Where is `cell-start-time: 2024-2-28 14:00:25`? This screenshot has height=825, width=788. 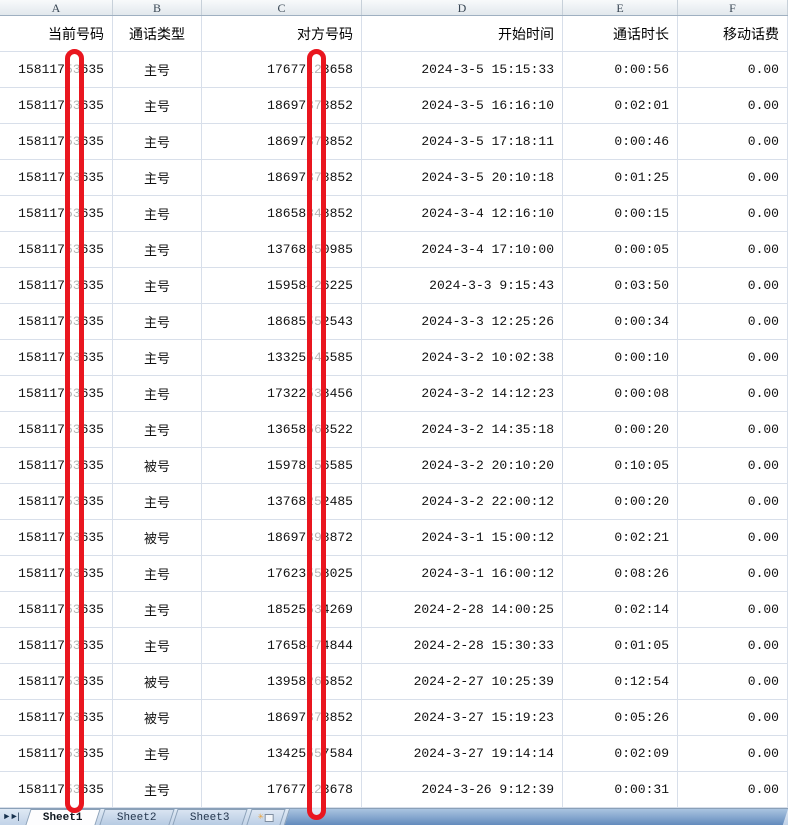
cell-start-time: 2024-2-28 14:00:25 is located at coordinates (462, 609).